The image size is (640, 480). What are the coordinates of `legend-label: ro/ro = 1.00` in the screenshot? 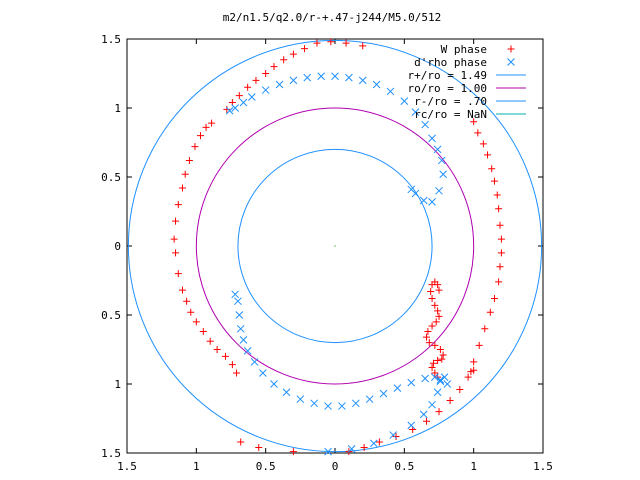 It's located at (447, 88).